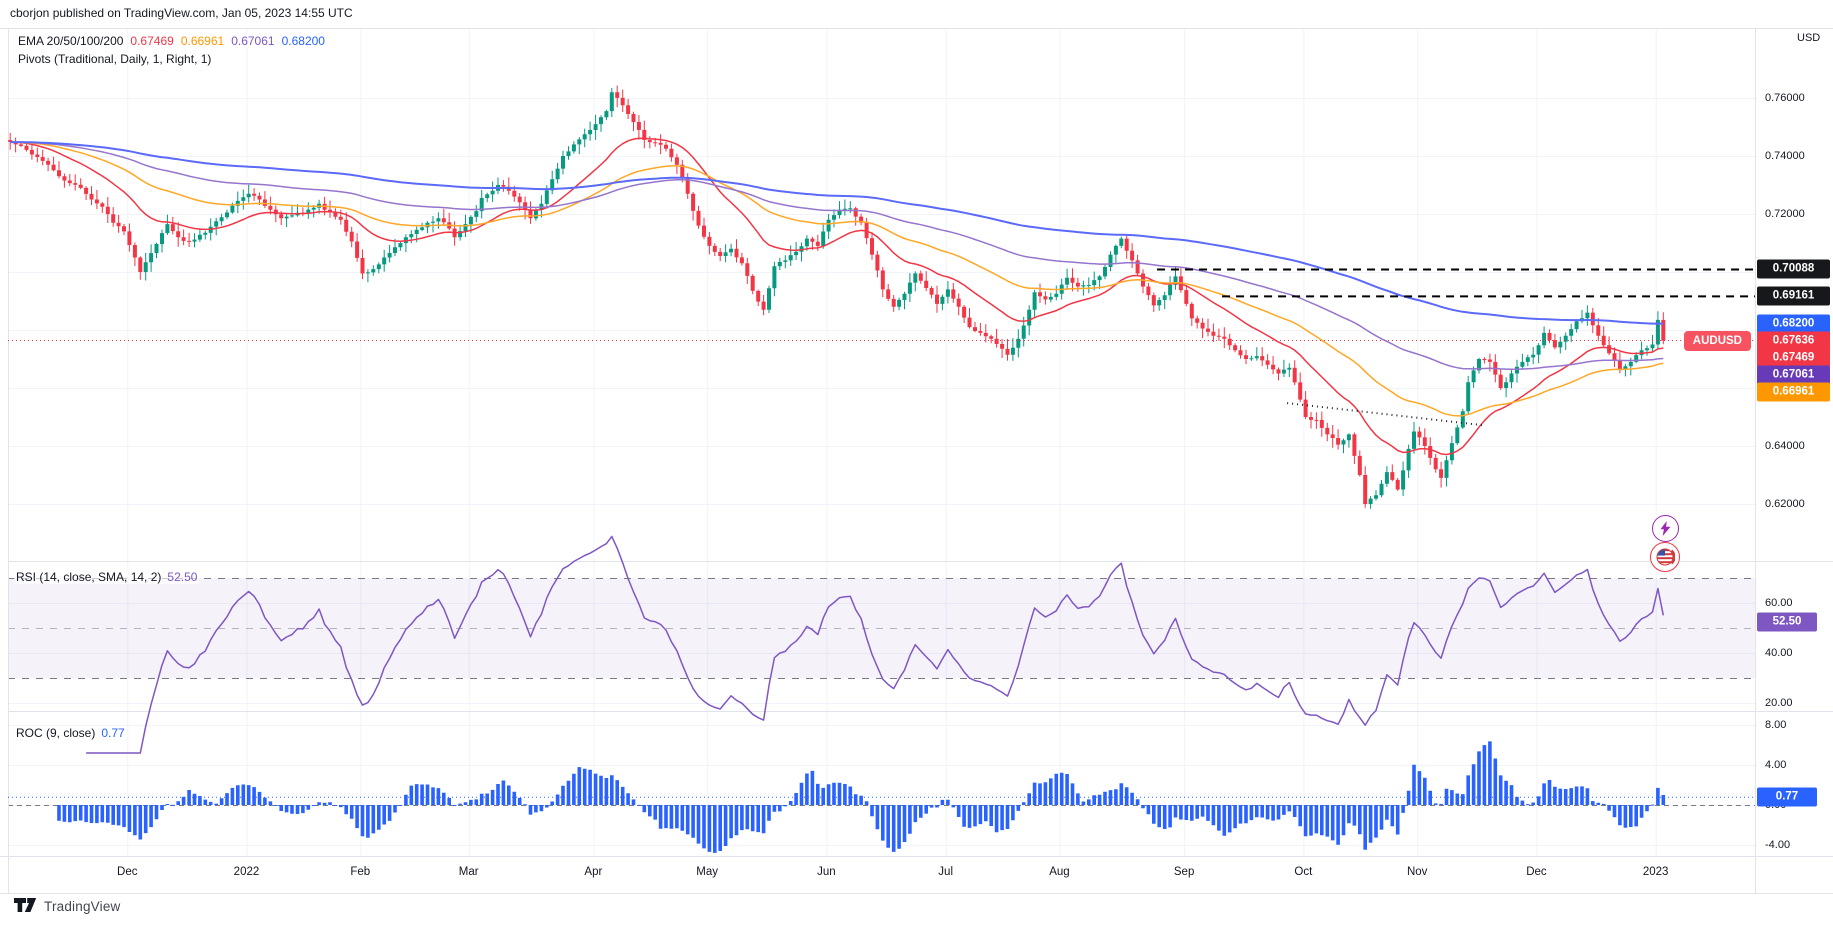 This screenshot has width=1833, height=930. Describe the element at coordinates (1417, 872) in the screenshot. I see `time-axis-label-Nov: Nov` at that location.